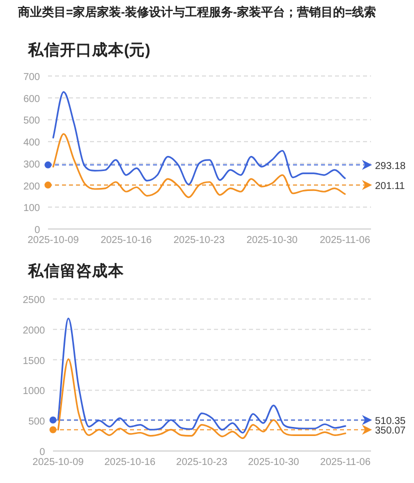 Image resolution: width=414 pixels, height=483 pixels. I want to click on y-tick-label: 2000, so click(34, 330).